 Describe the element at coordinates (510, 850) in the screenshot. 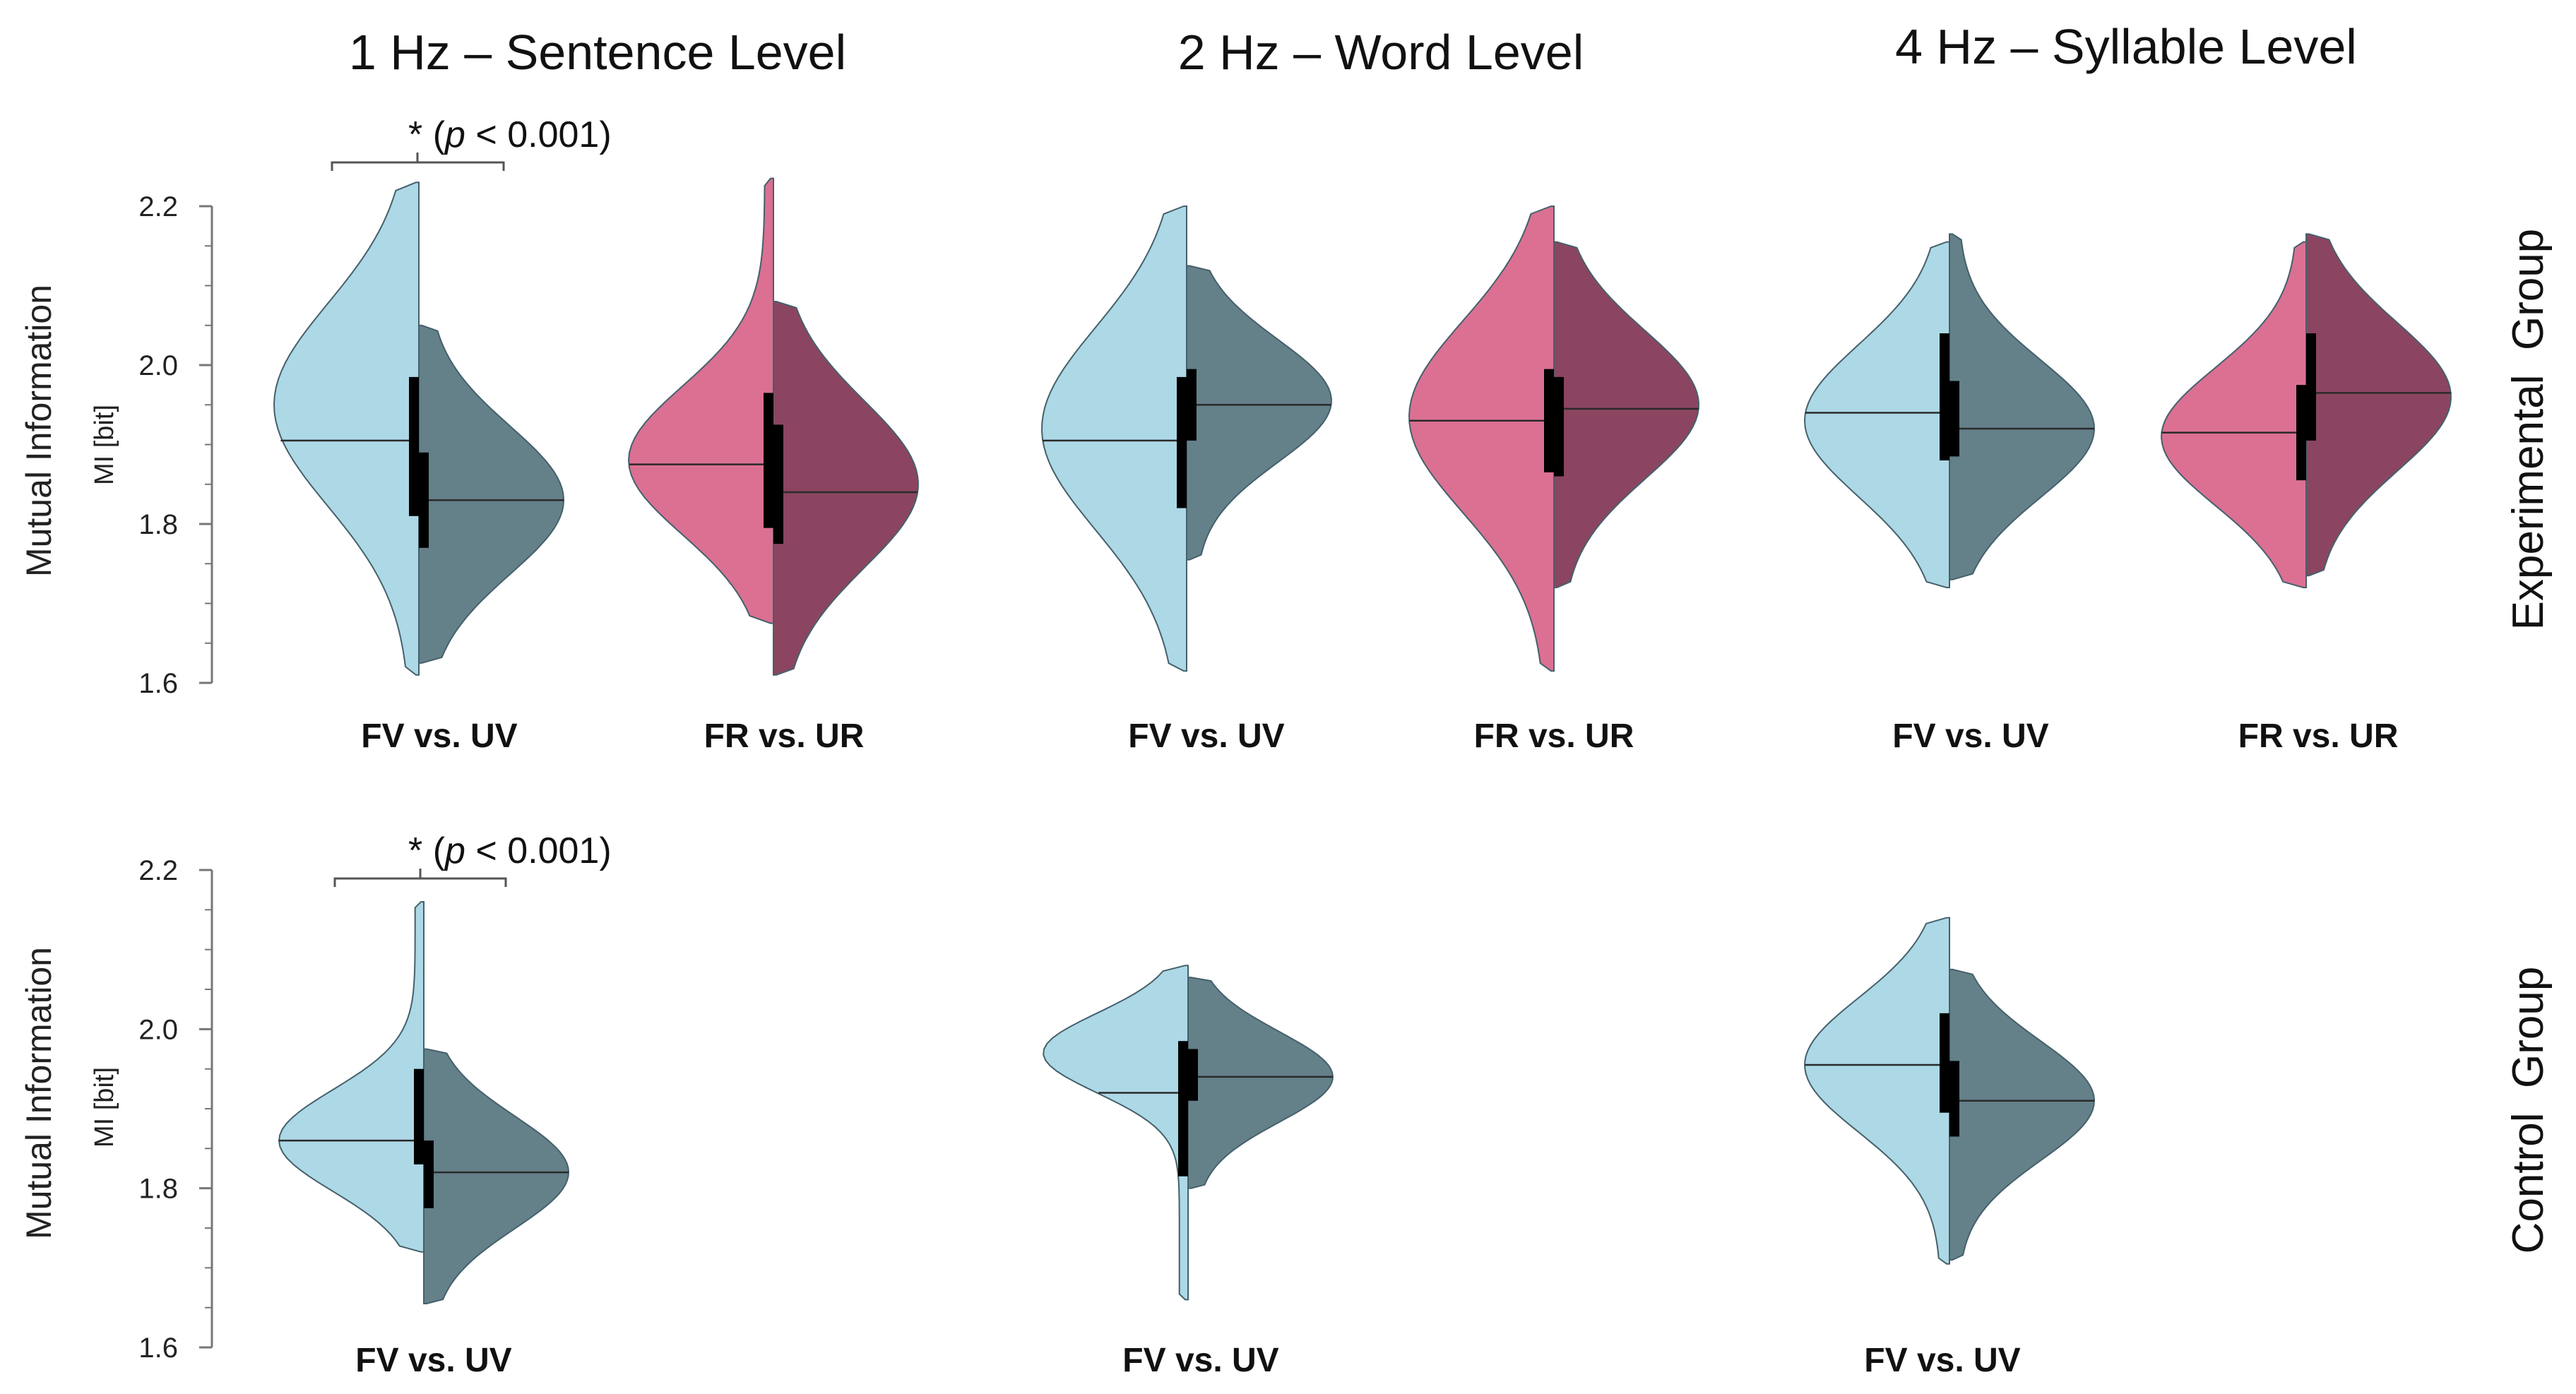

I see `significance-label-control: * (p < 0.001)` at that location.